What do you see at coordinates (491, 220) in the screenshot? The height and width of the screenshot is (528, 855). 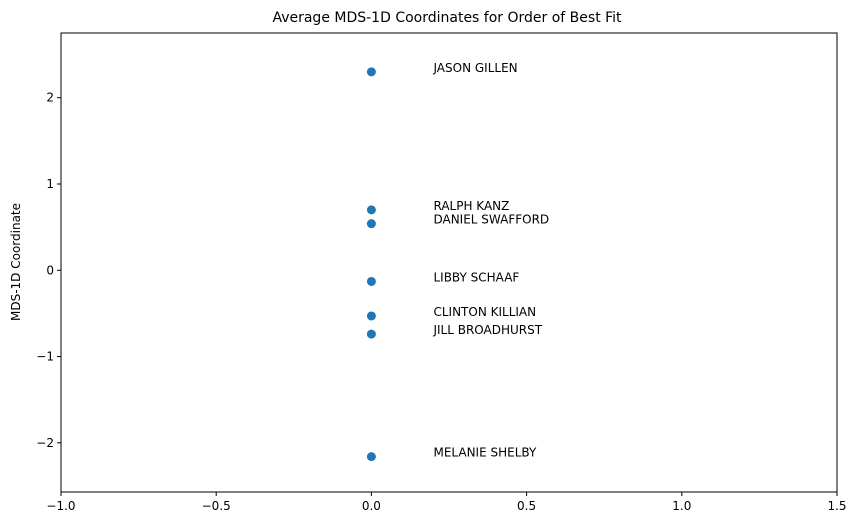 I see `point-label: DANIEL SWAFFORD` at bounding box center [491, 220].